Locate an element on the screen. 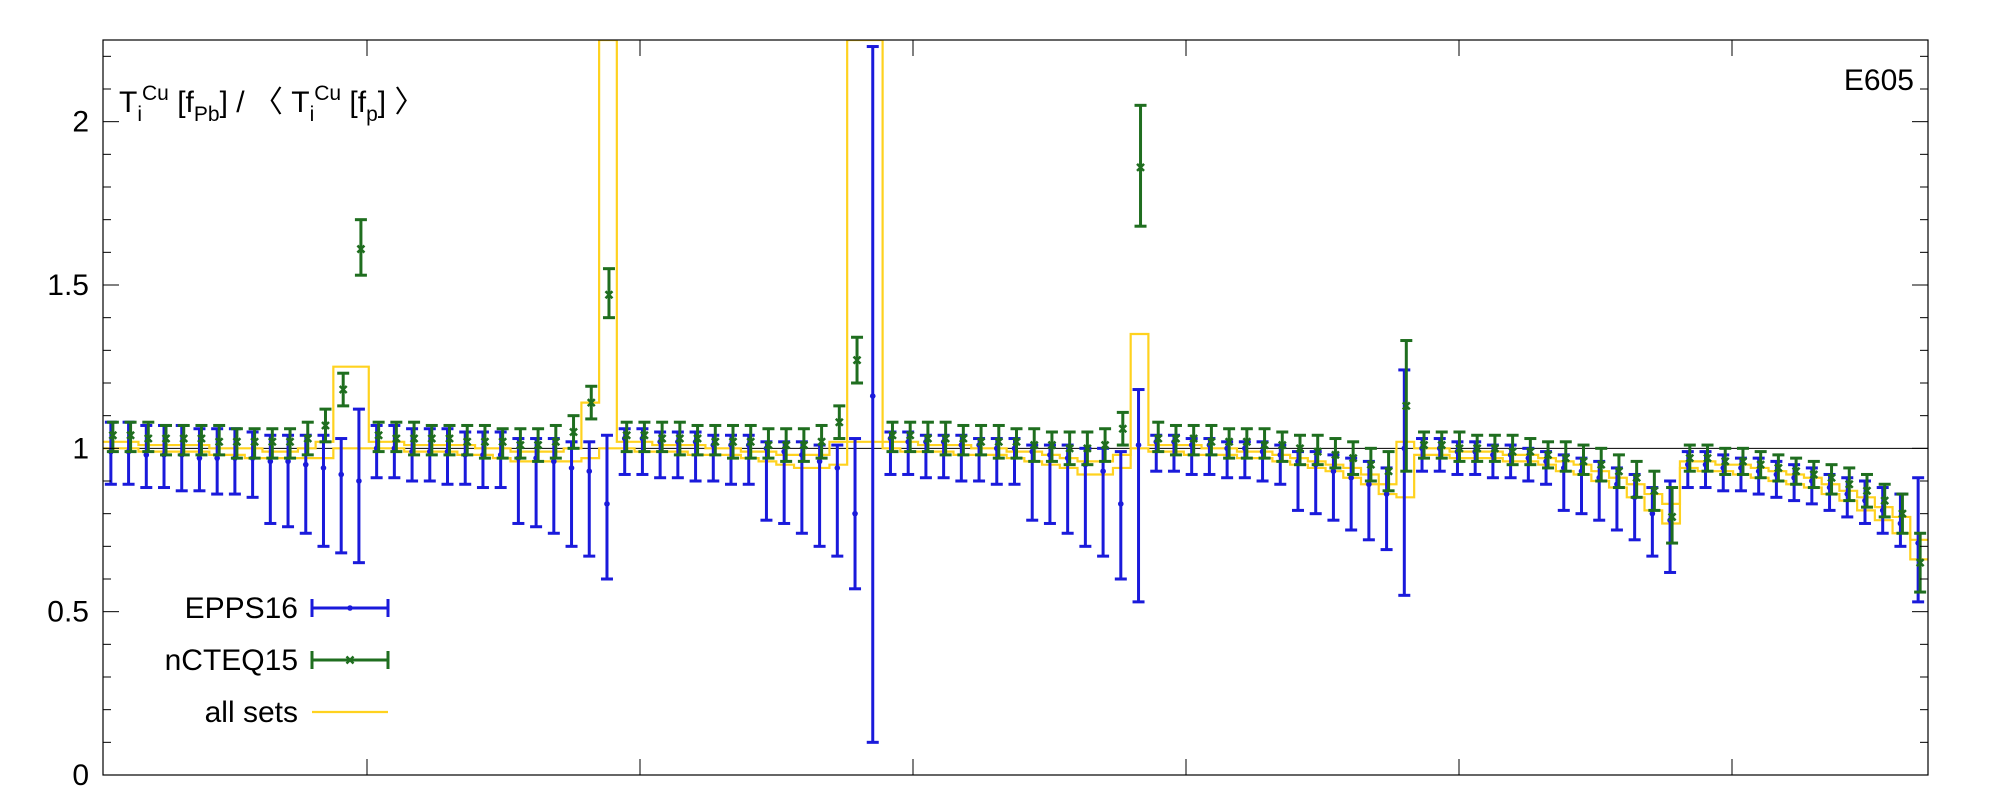 This screenshot has height=800, width=2000. all-sets-lower-edge is located at coordinates (1015, 500).